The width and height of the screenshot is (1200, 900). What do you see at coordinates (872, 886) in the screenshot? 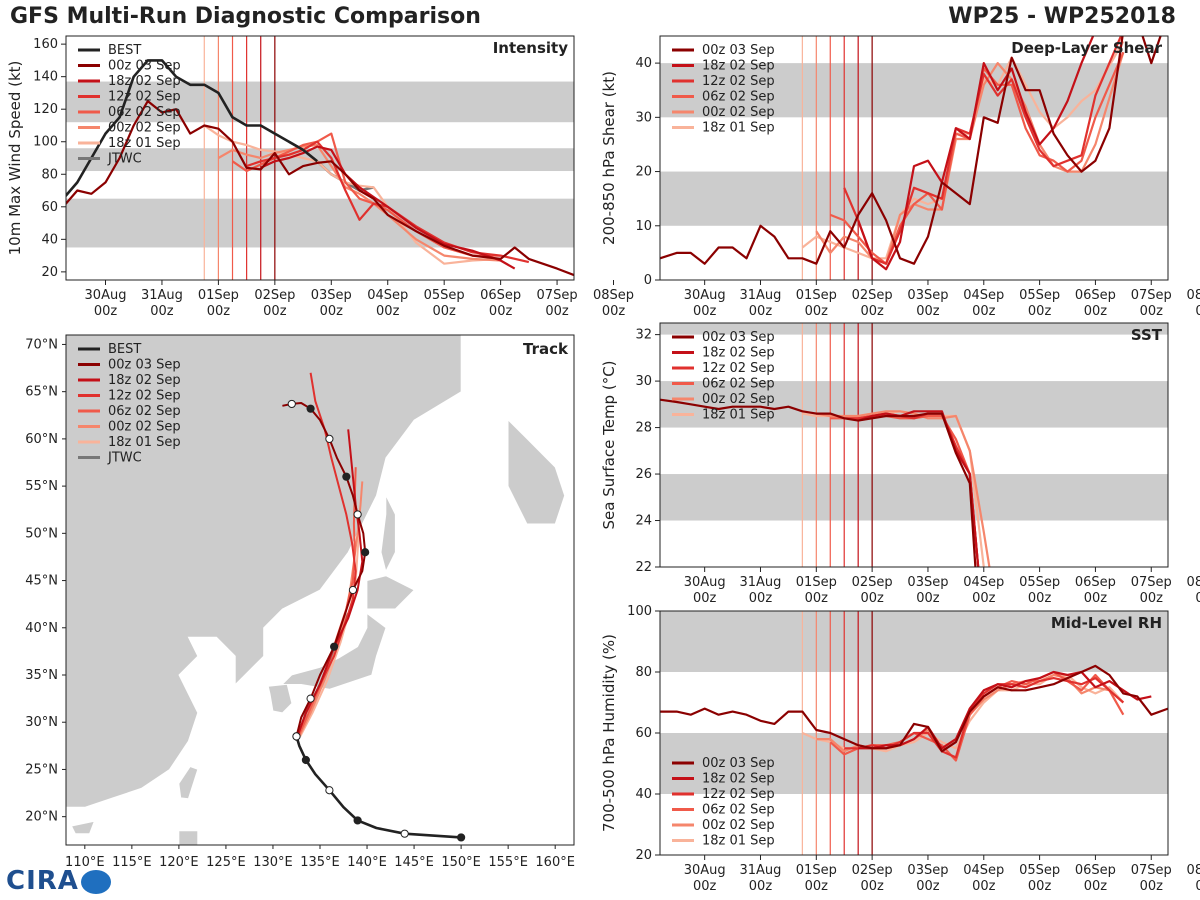
I see `rh-xtick-hour-3: 00z` at bounding box center [872, 886].